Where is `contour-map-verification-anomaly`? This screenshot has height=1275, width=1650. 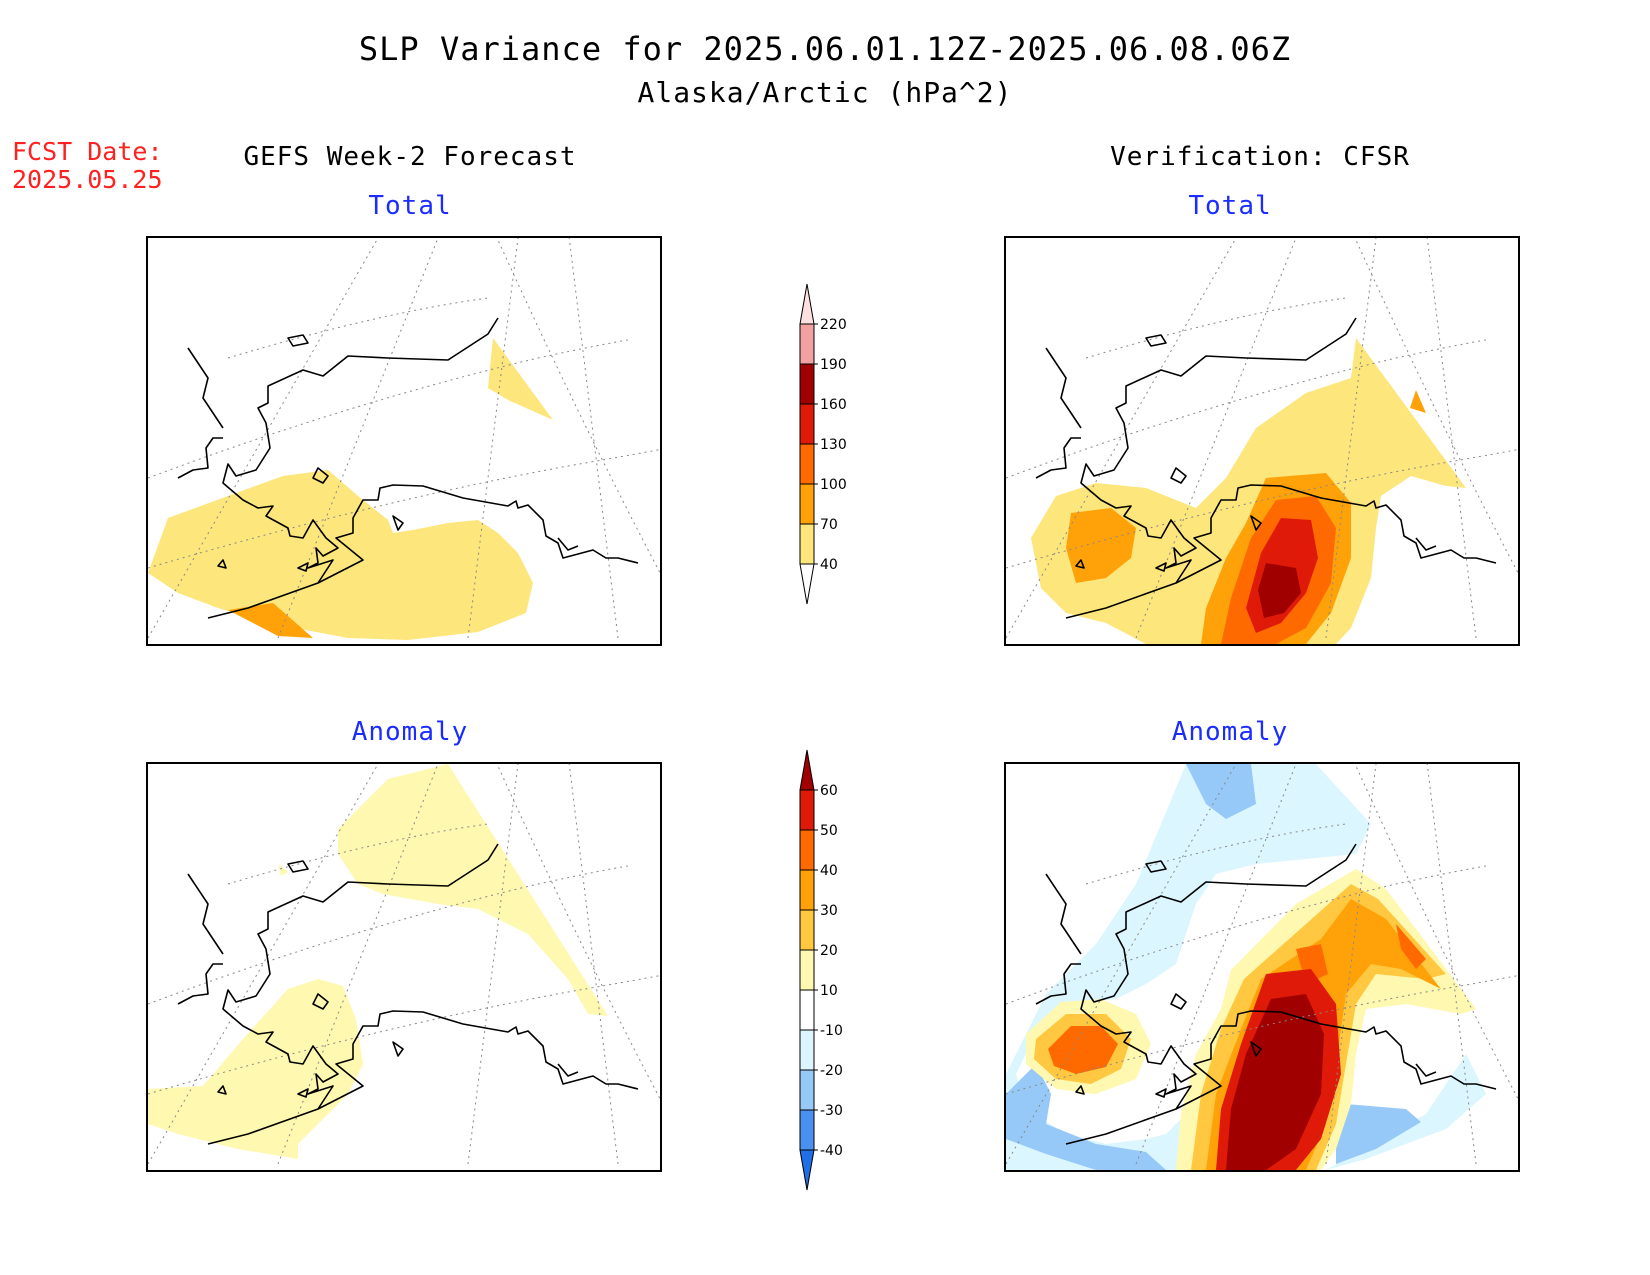 contour-map-verification-anomaly is located at coordinates (1262, 967).